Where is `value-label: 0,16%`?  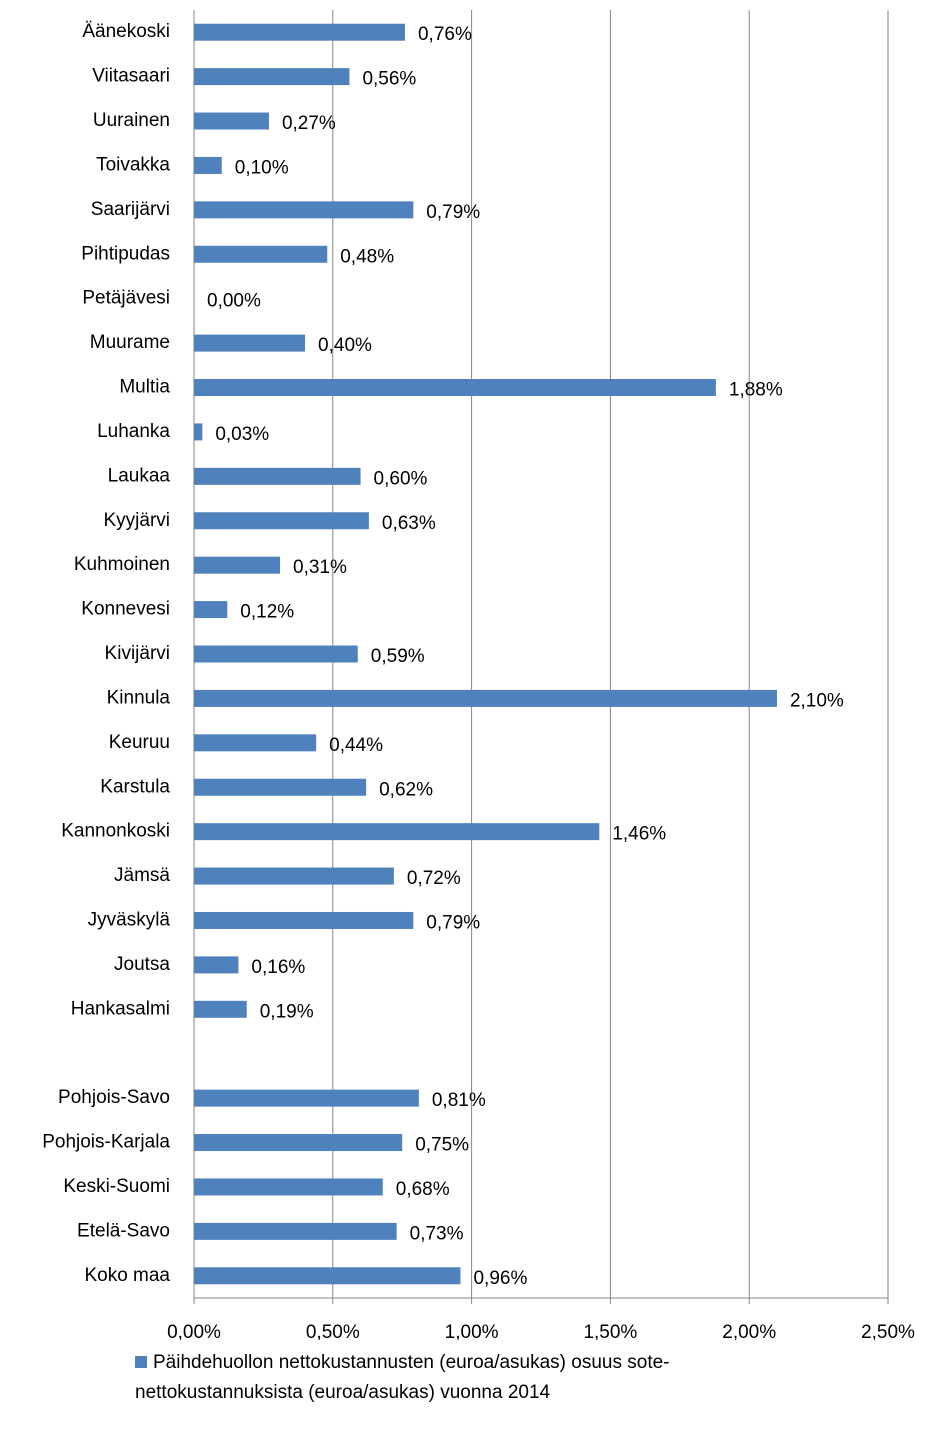 value-label: 0,16% is located at coordinates (278, 967).